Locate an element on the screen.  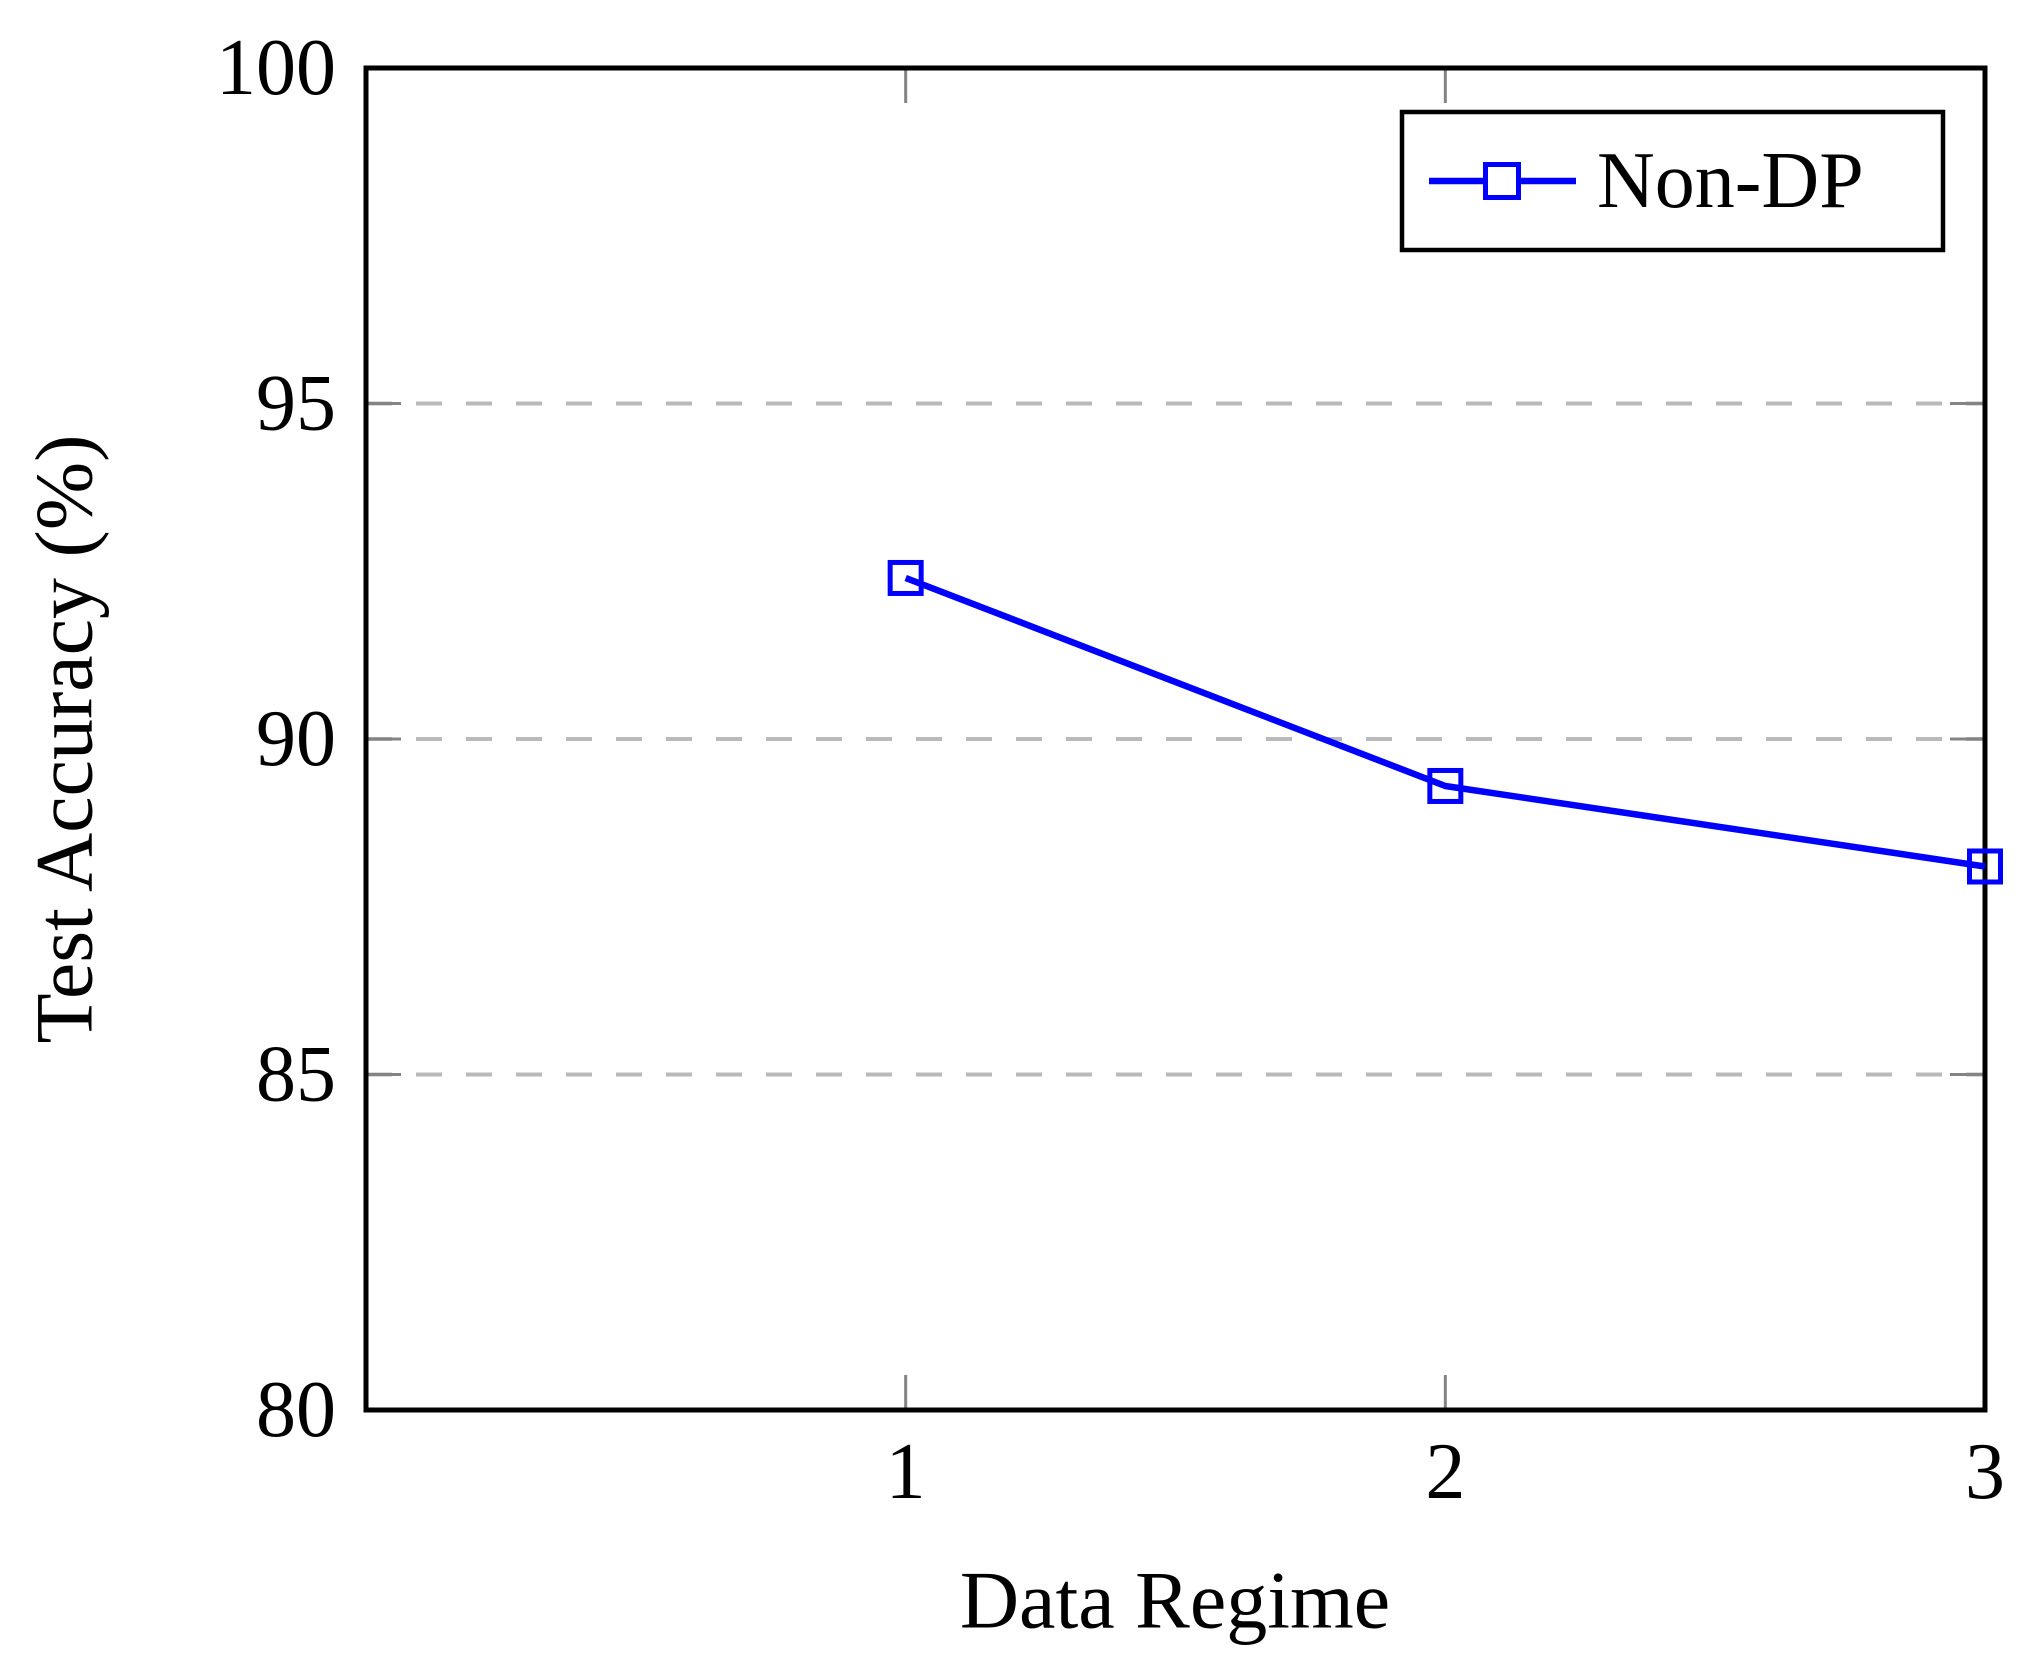
x-tick-label-3: 3 is located at coordinates (1985, 1472).